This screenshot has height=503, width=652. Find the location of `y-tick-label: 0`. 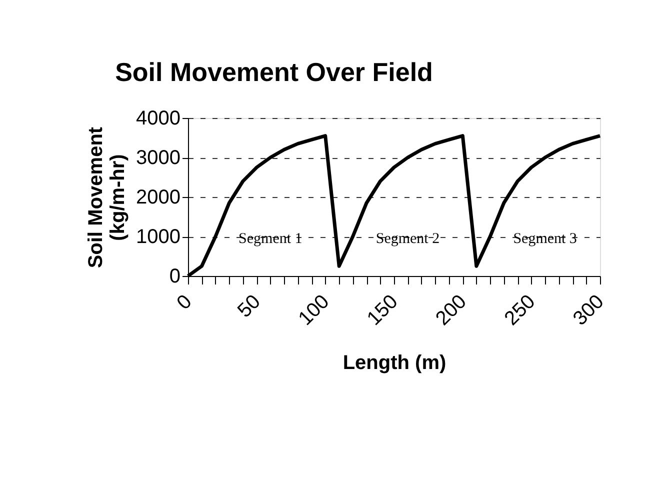

y-tick-label: 0 is located at coordinates (174, 277).